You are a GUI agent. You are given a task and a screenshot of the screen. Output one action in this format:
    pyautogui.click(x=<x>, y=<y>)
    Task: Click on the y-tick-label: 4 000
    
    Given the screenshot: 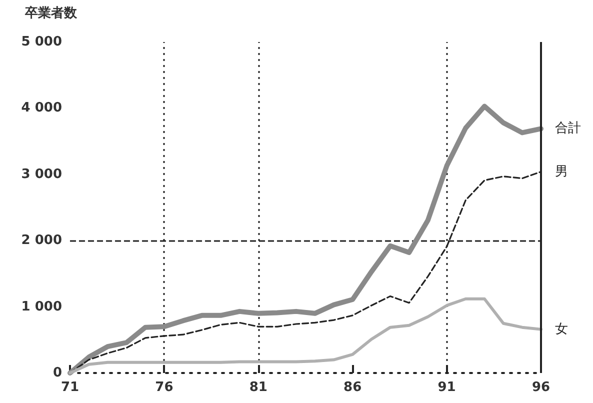 What is the action you would take?
    pyautogui.click(x=41, y=108)
    